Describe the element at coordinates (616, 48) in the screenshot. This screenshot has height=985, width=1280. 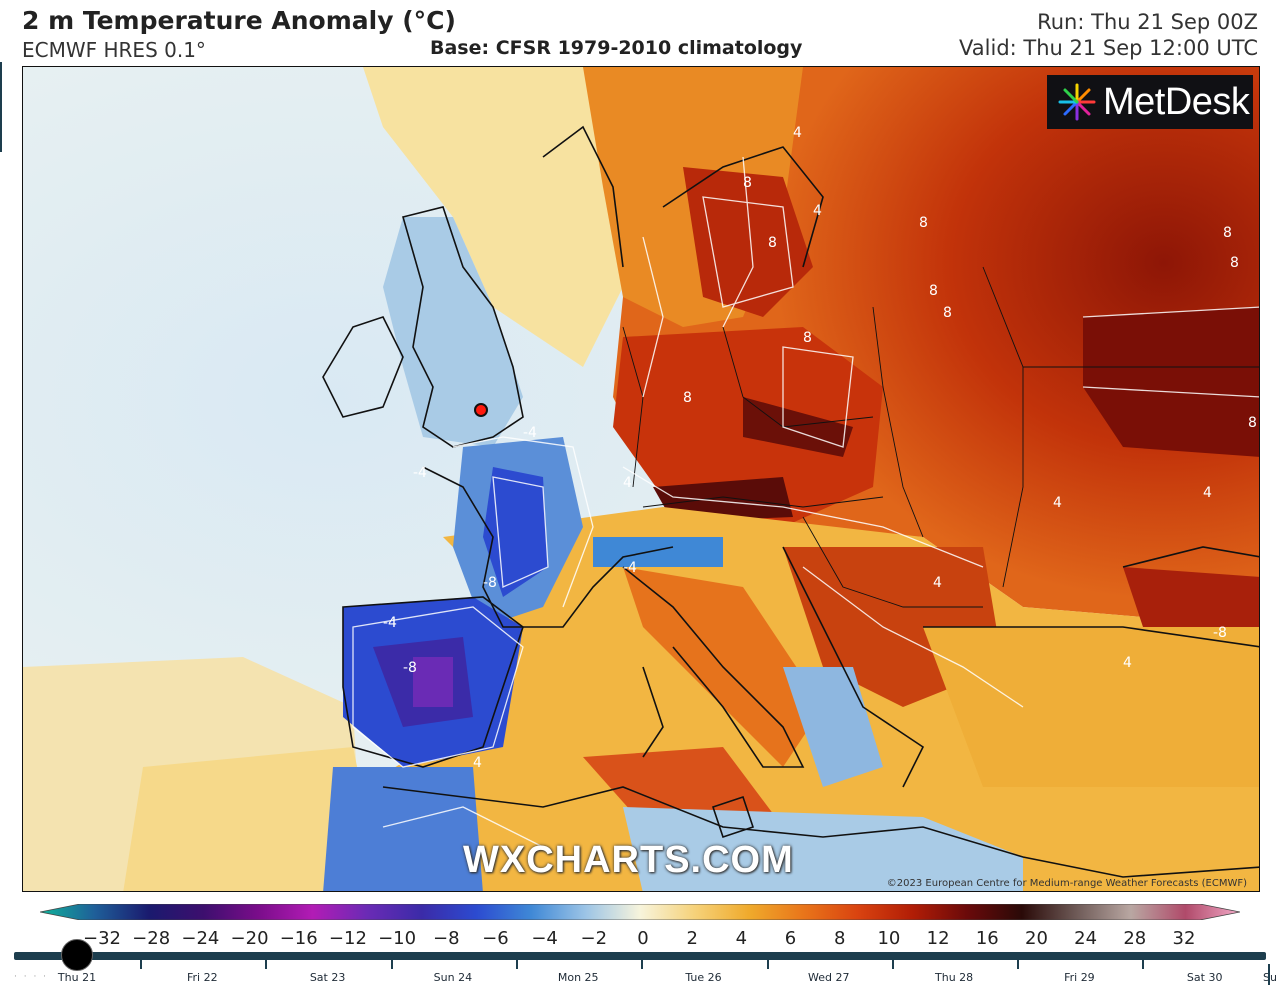
I see `climatology-base: Base: CFSR 1979-2010 climatology` at that location.